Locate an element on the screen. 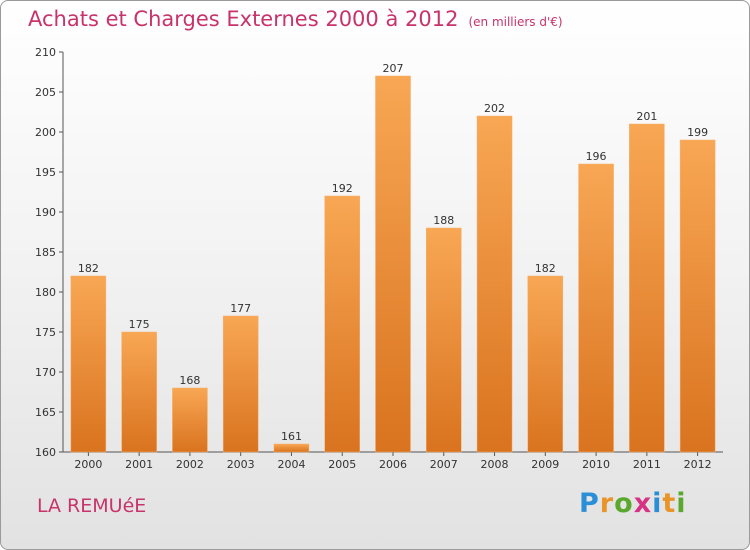  x-tick-label-2003: 2003 is located at coordinates (241, 464).